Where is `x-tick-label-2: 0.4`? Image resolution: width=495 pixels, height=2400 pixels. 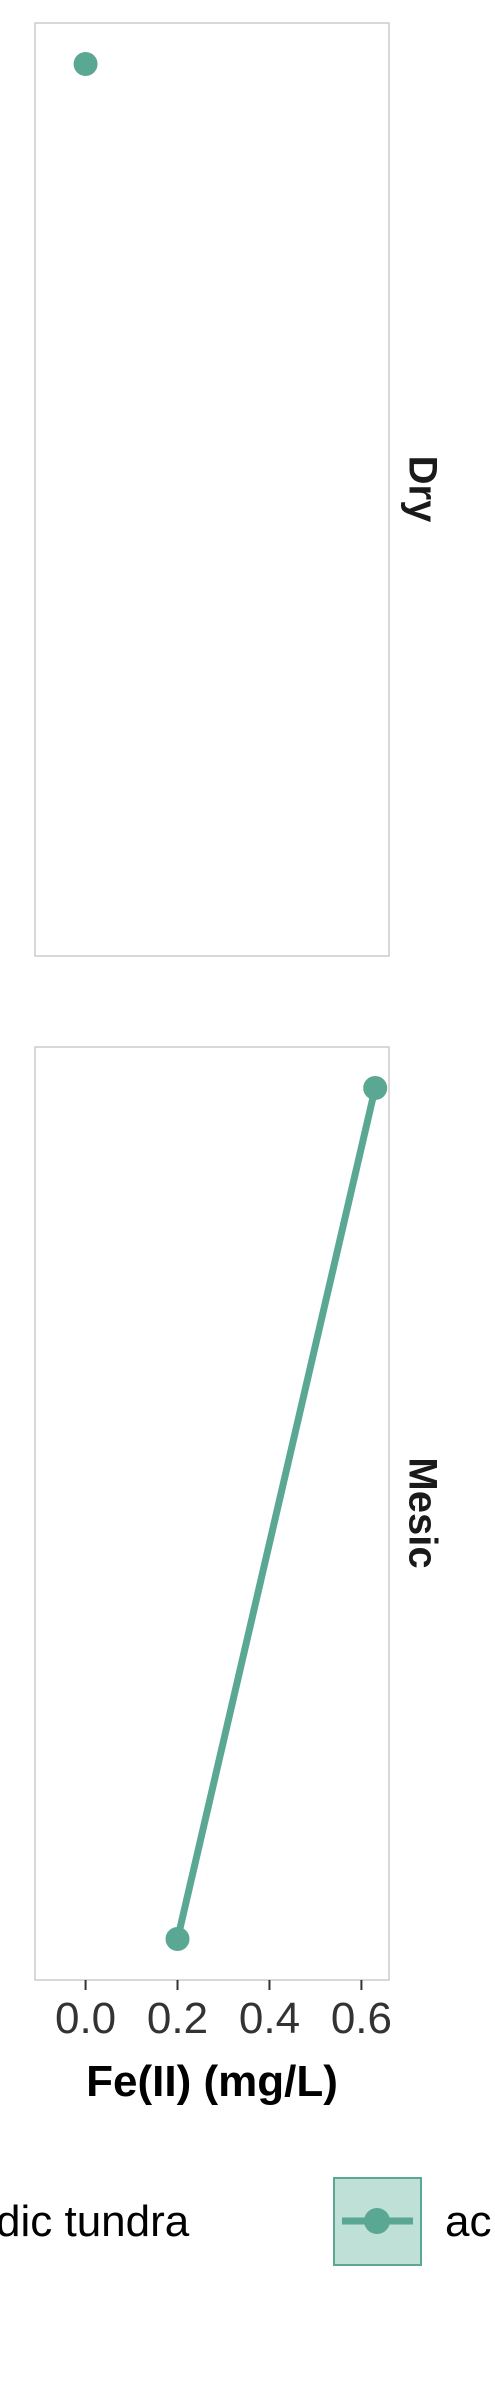
x-tick-label-2: 0.4 is located at coordinates (269, 2018).